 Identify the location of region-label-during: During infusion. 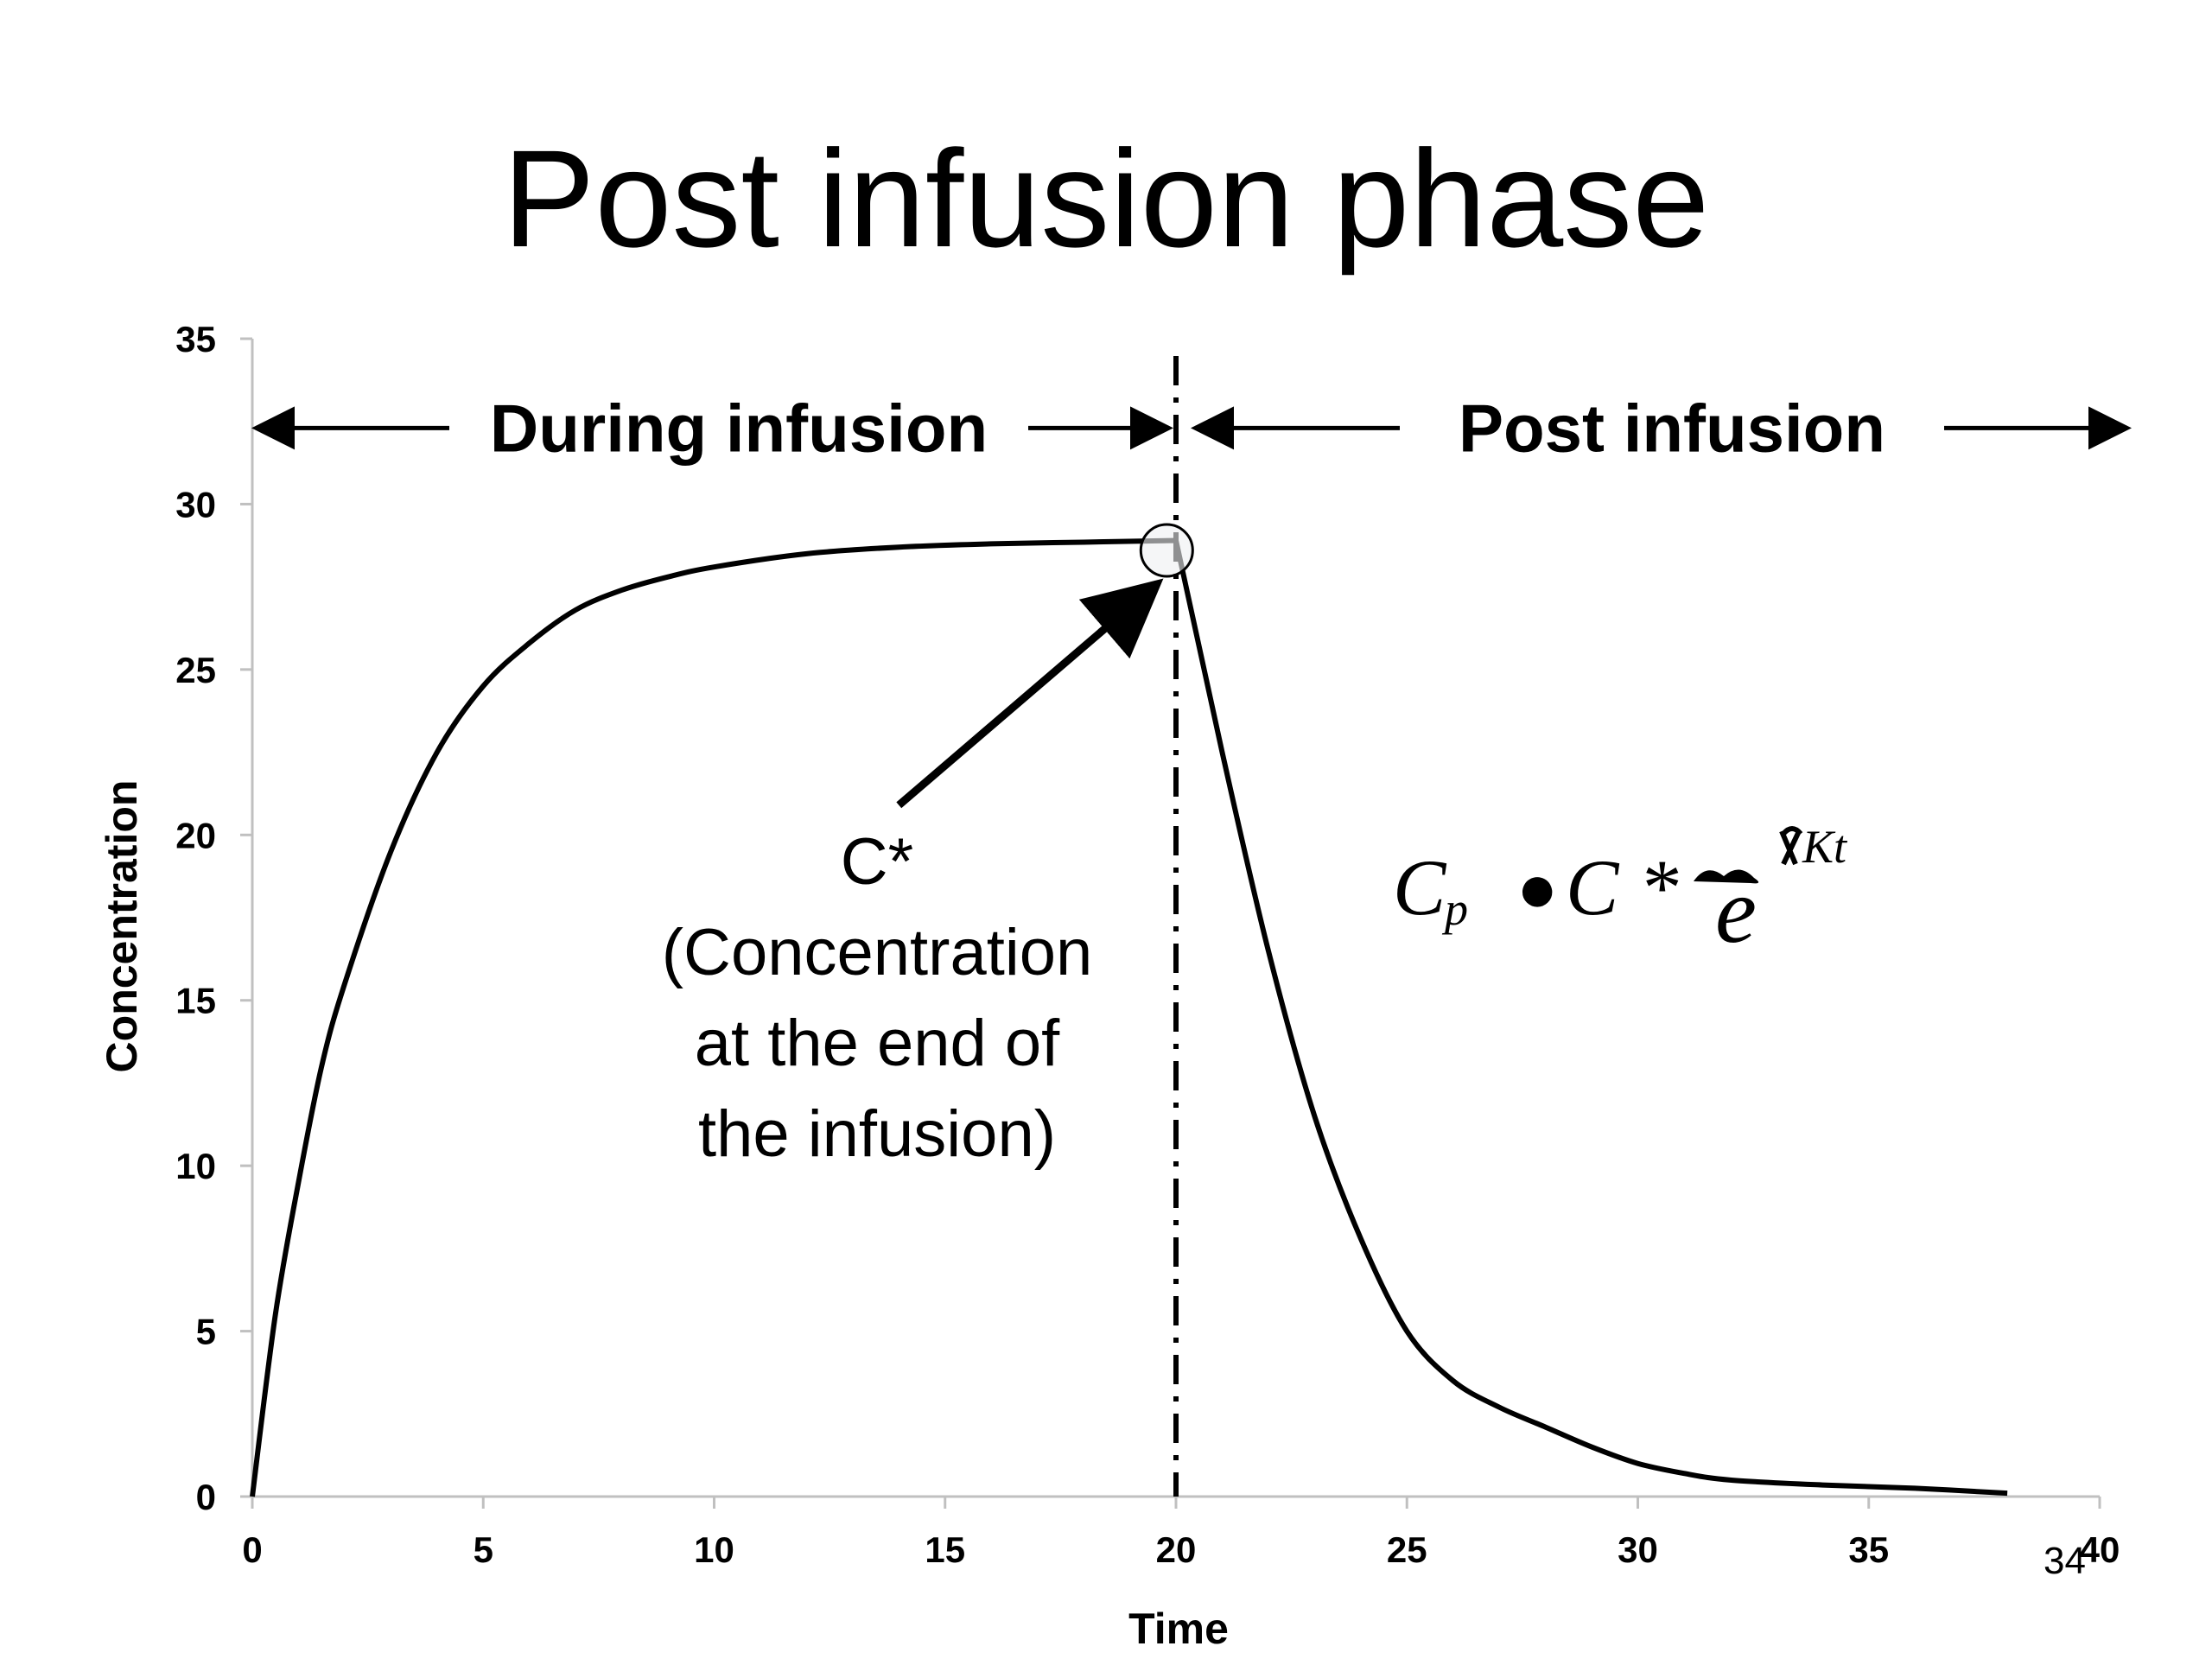
(739, 428).